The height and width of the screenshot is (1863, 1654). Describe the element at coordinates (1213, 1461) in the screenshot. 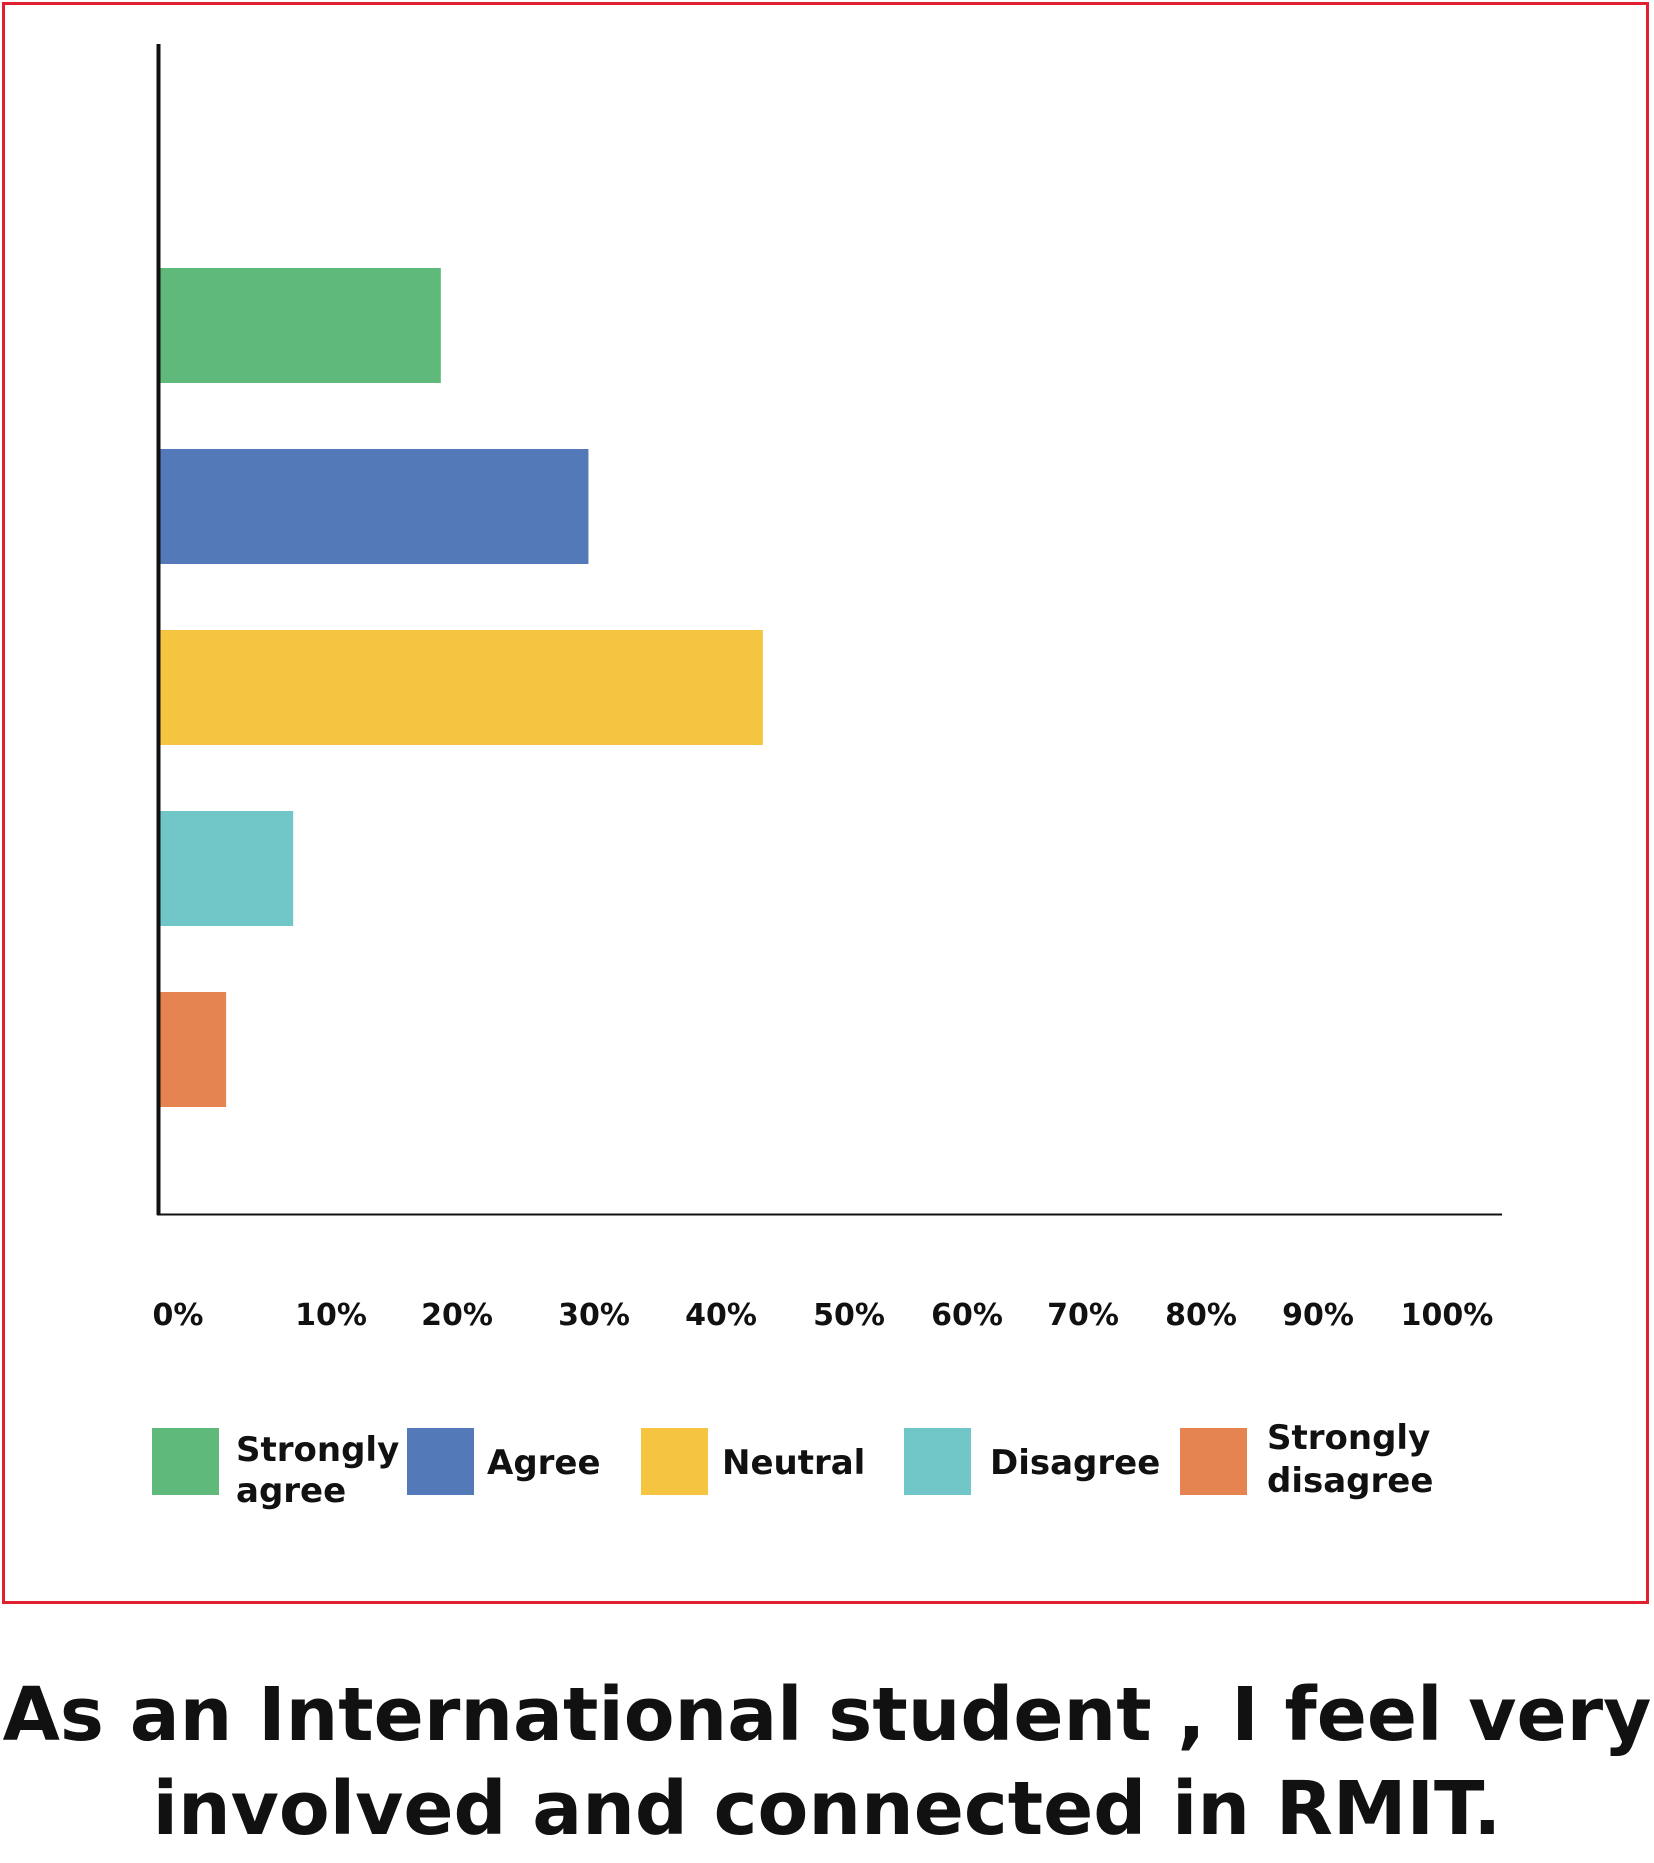

I see `legend-swatch-strongly-disagree` at that location.